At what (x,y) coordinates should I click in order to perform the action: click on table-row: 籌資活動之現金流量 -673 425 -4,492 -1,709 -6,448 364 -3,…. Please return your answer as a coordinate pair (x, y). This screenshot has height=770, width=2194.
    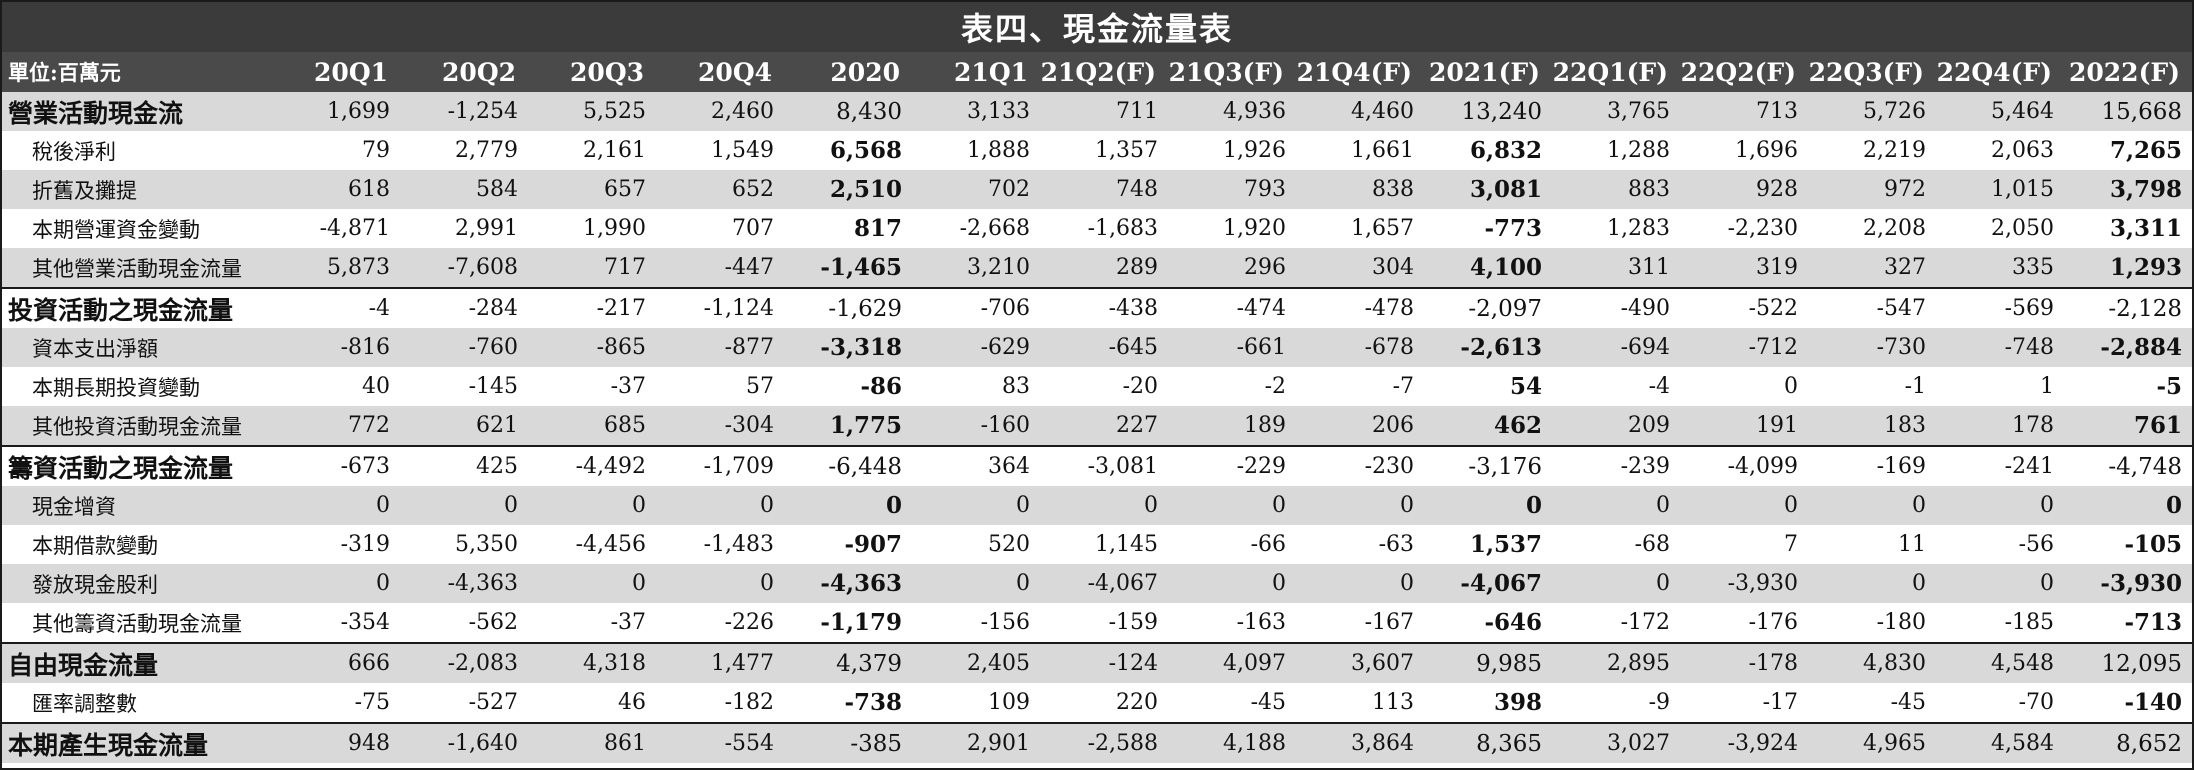
    Looking at the image, I should click on (1097, 465).